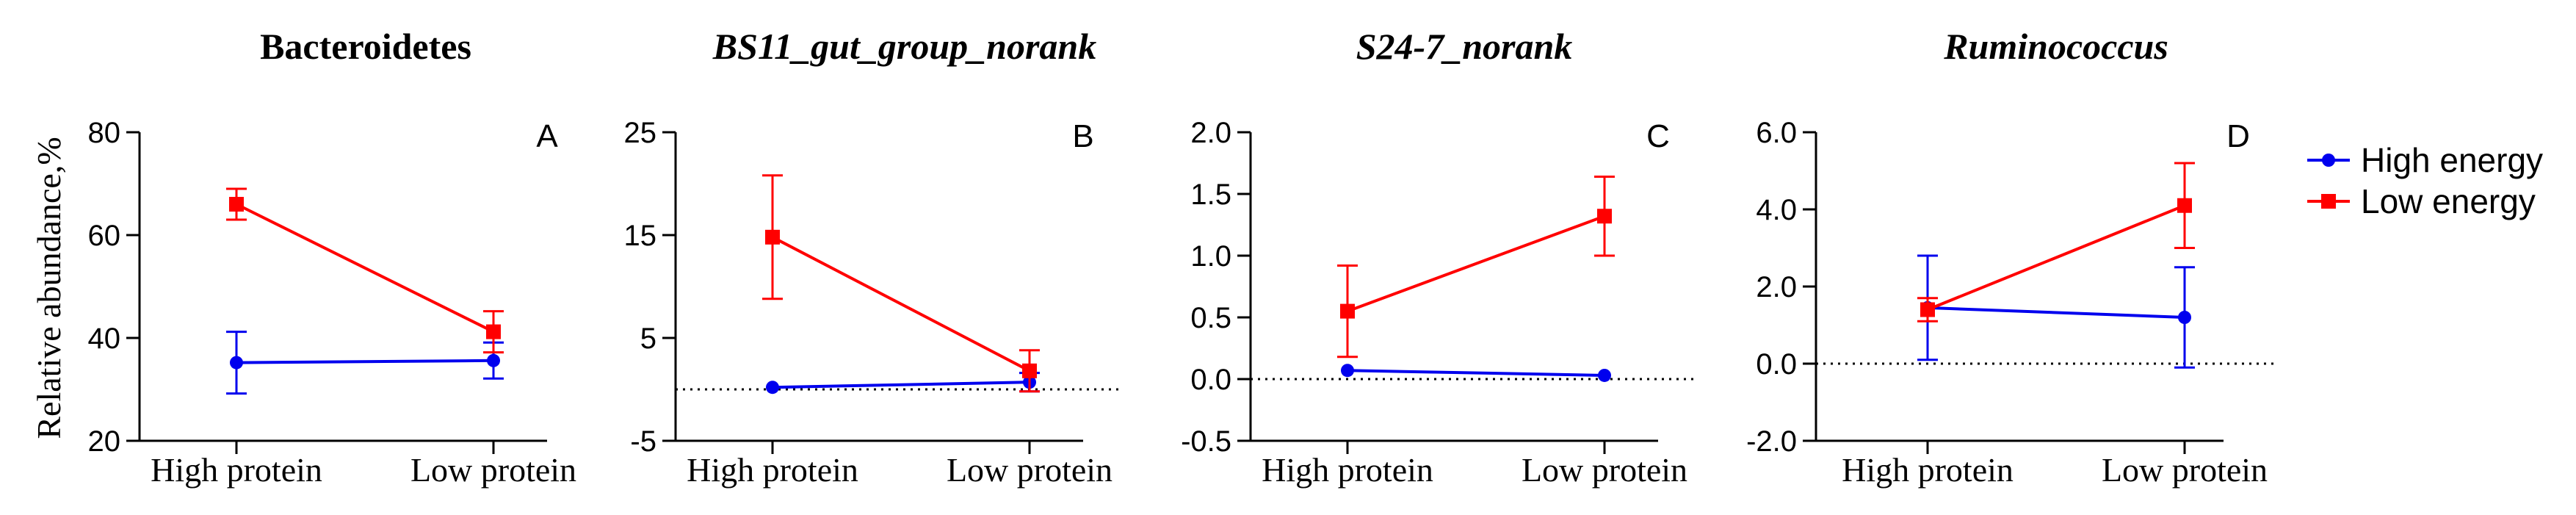  I want to click on y-tick-label: 20, so click(104, 441).